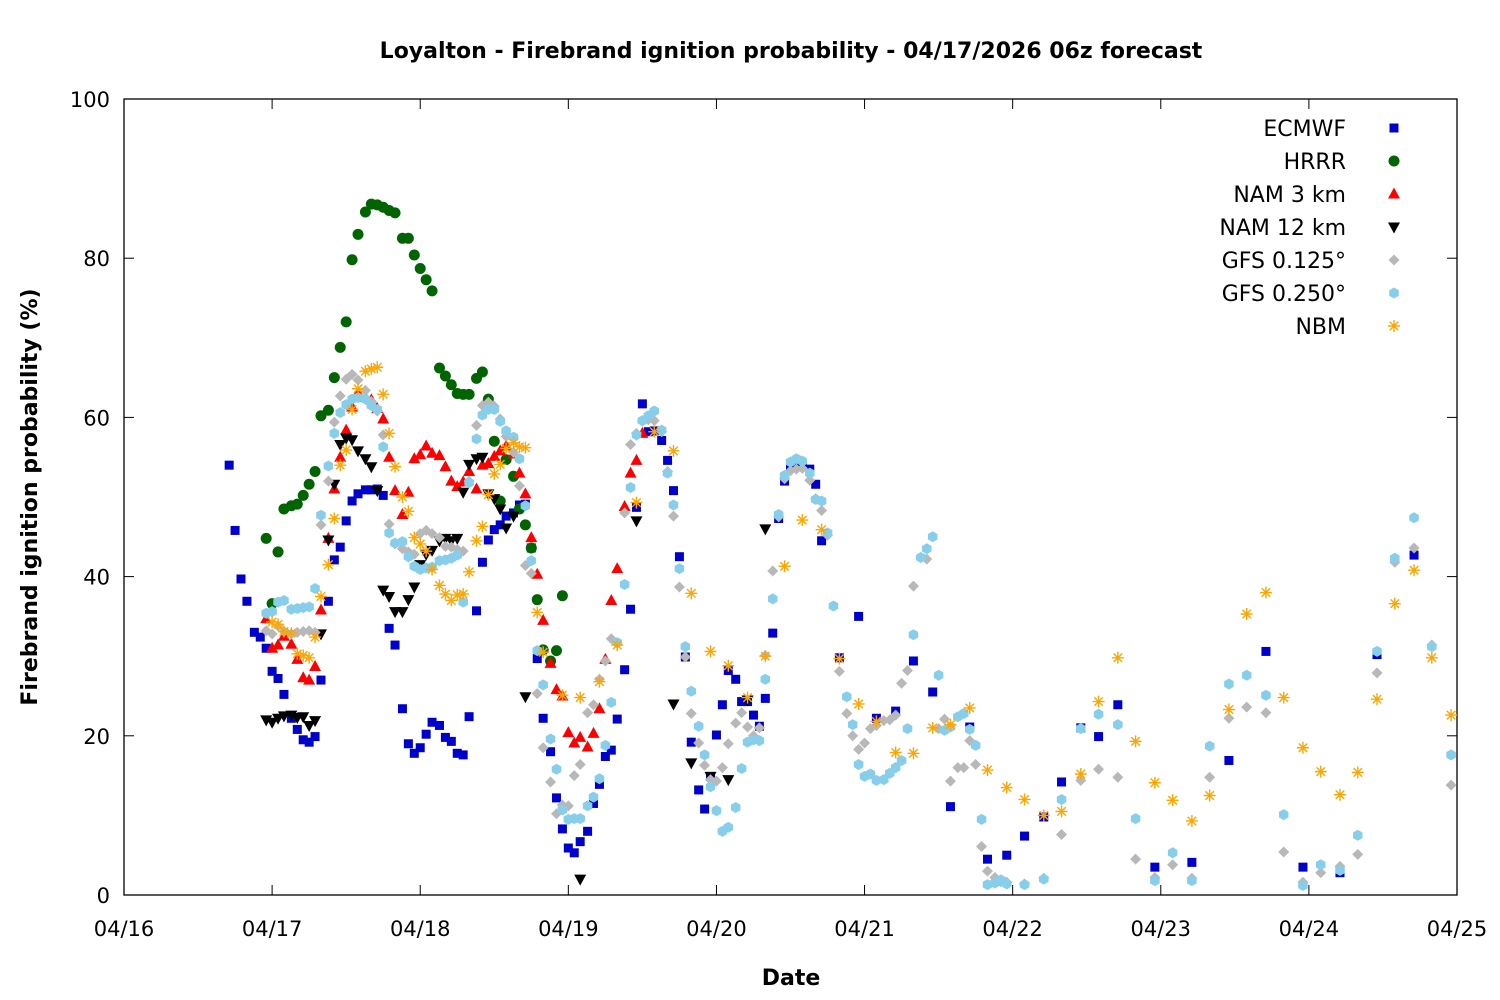 This screenshot has width=1500, height=1000. Describe the element at coordinates (1394, 193) in the screenshot. I see `legend-marker-nam-3-km` at that location.